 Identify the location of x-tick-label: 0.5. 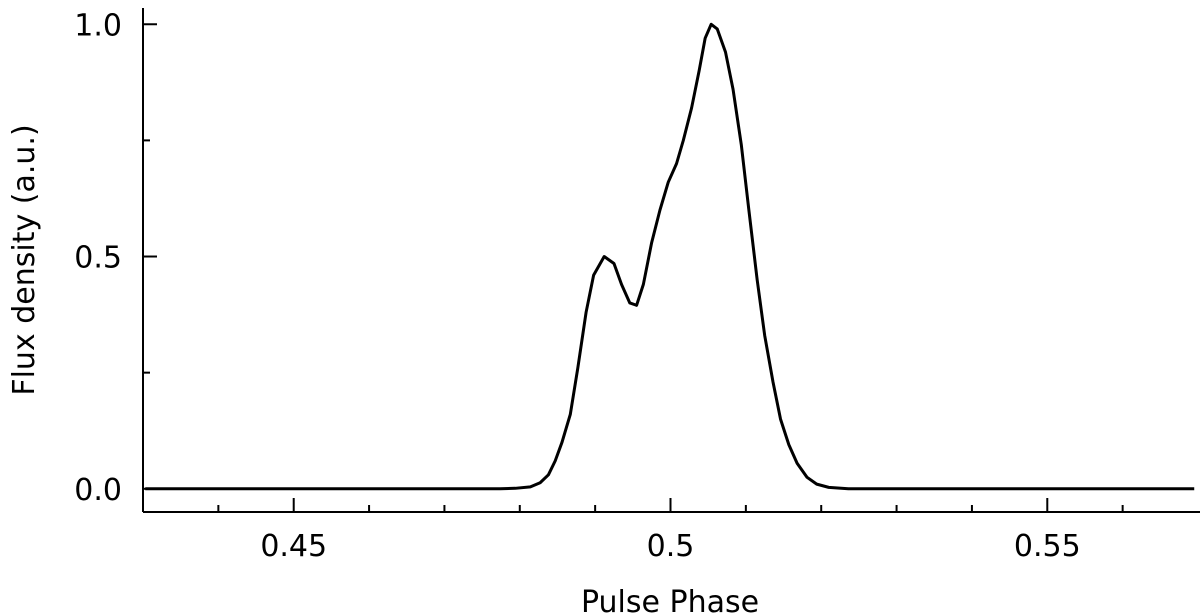
(671, 546).